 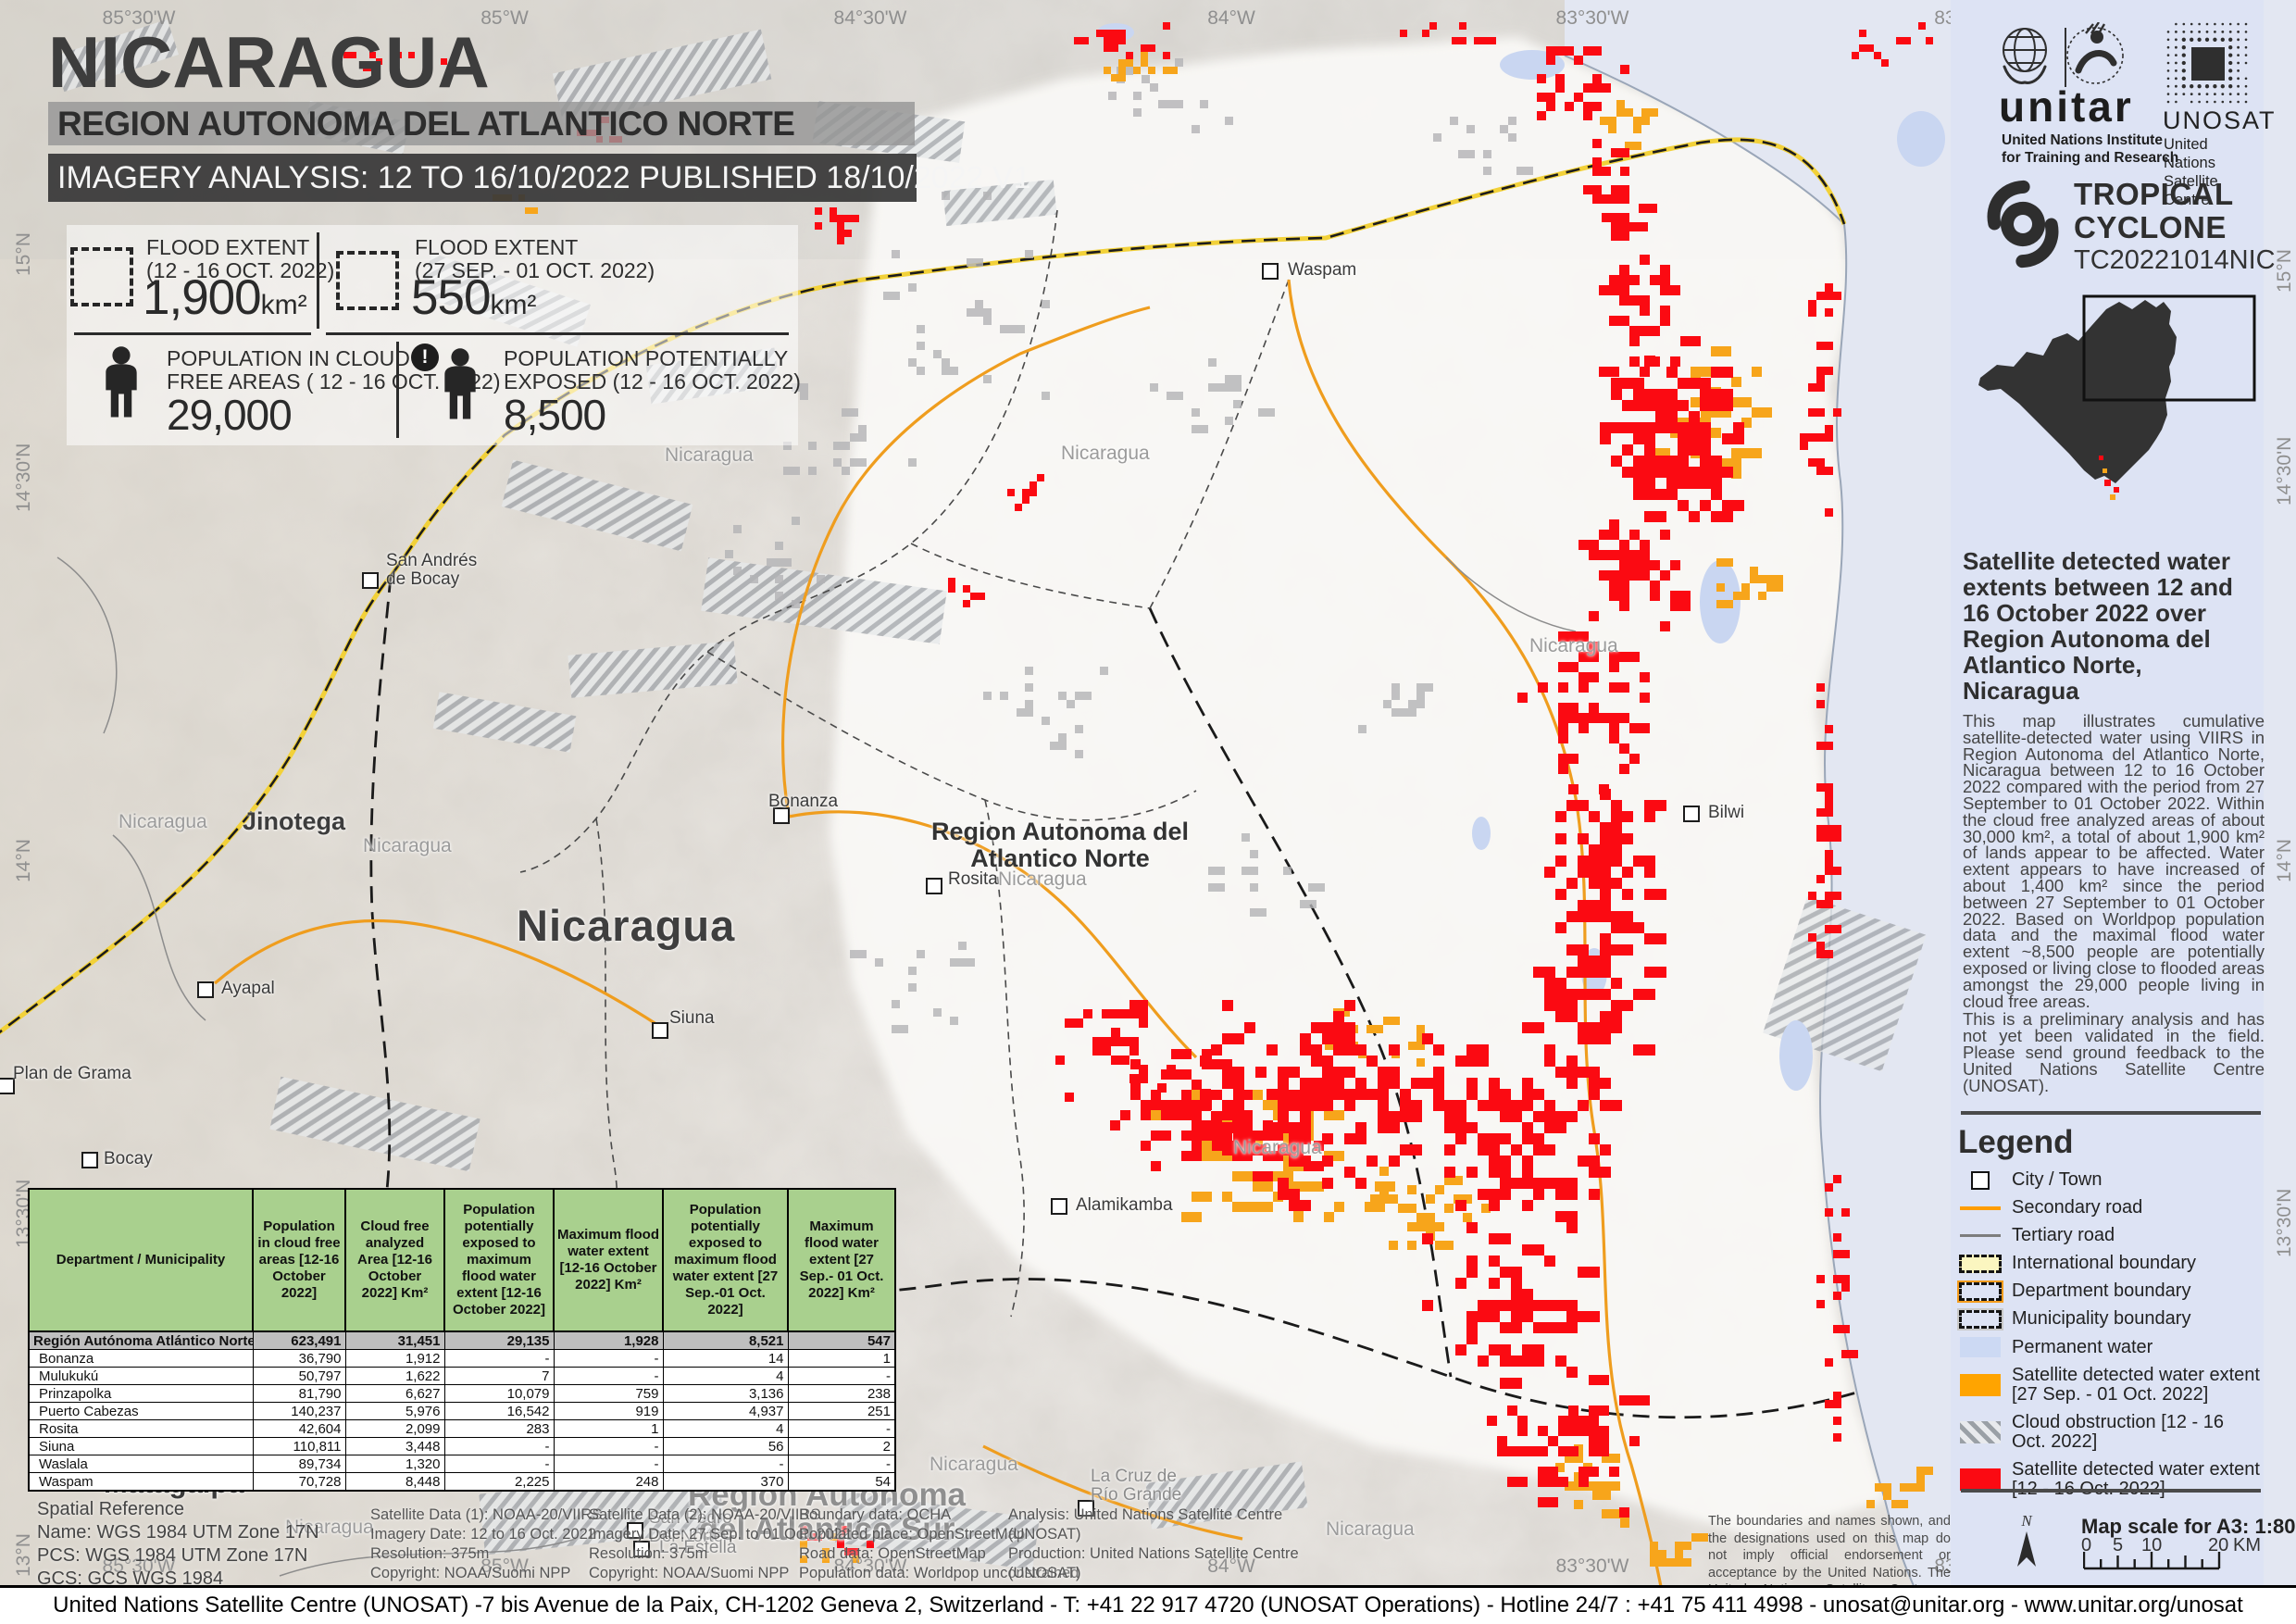 I want to click on table-cell-value: 919, so click(x=608, y=1411).